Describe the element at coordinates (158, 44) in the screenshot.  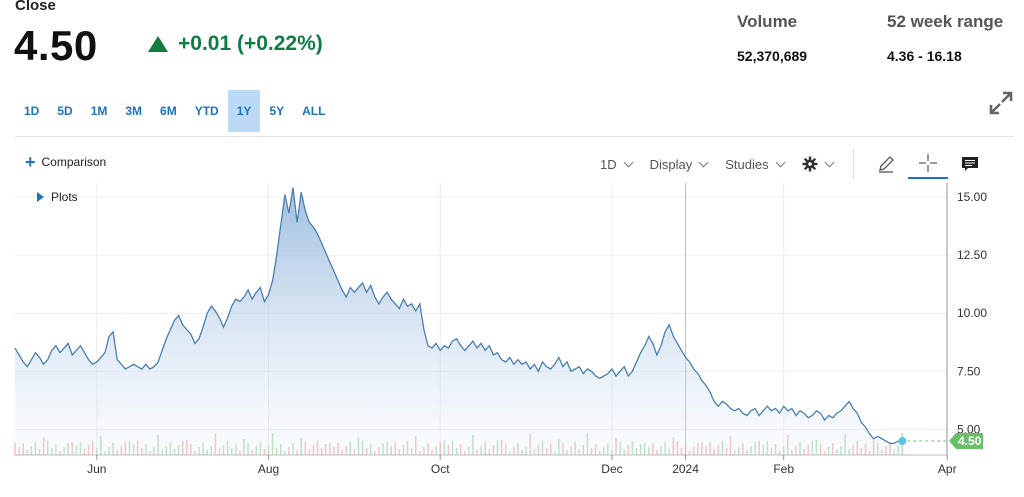
I see `up-arrow-icon` at that location.